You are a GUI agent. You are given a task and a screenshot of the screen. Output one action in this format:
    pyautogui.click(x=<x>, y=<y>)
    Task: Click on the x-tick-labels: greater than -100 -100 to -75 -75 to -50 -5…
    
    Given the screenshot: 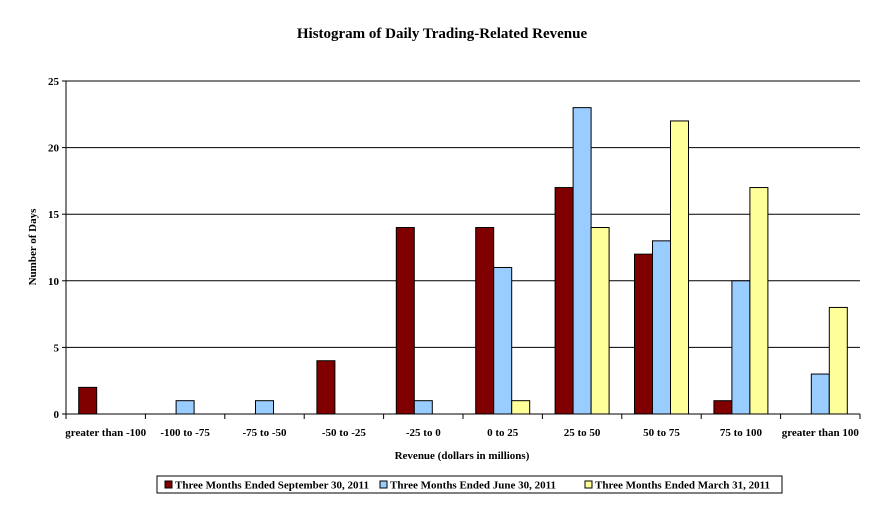 What is the action you would take?
    pyautogui.click(x=462, y=433)
    